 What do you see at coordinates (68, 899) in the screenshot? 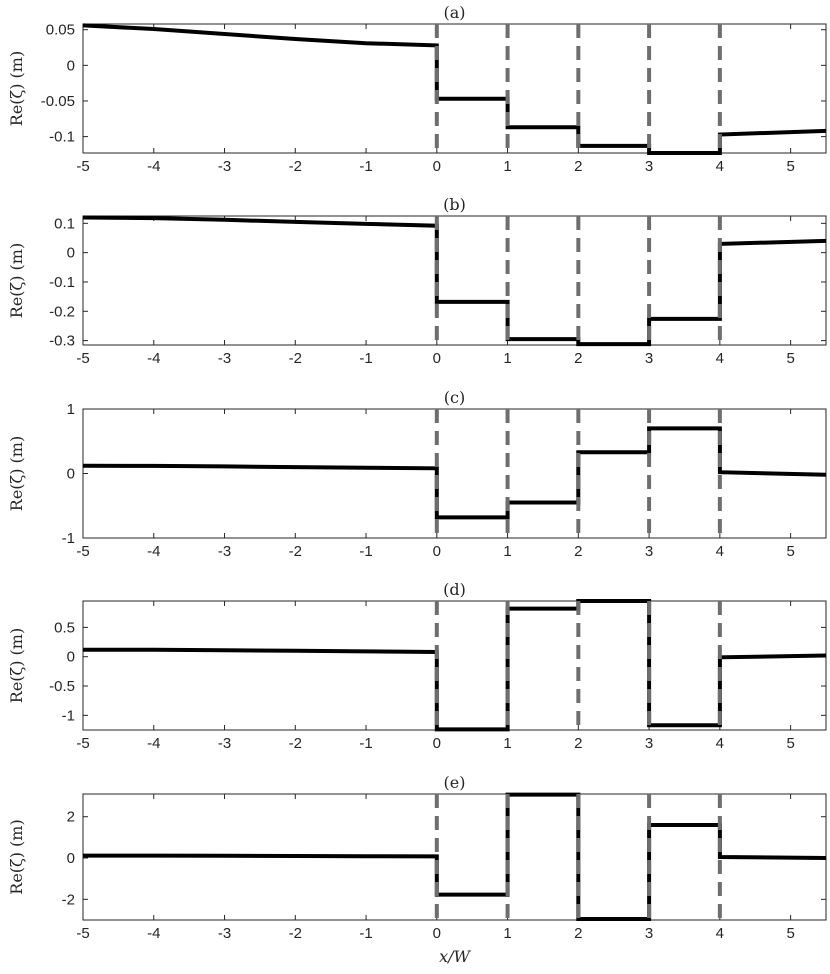
I see `y-tick-label: -2` at bounding box center [68, 899].